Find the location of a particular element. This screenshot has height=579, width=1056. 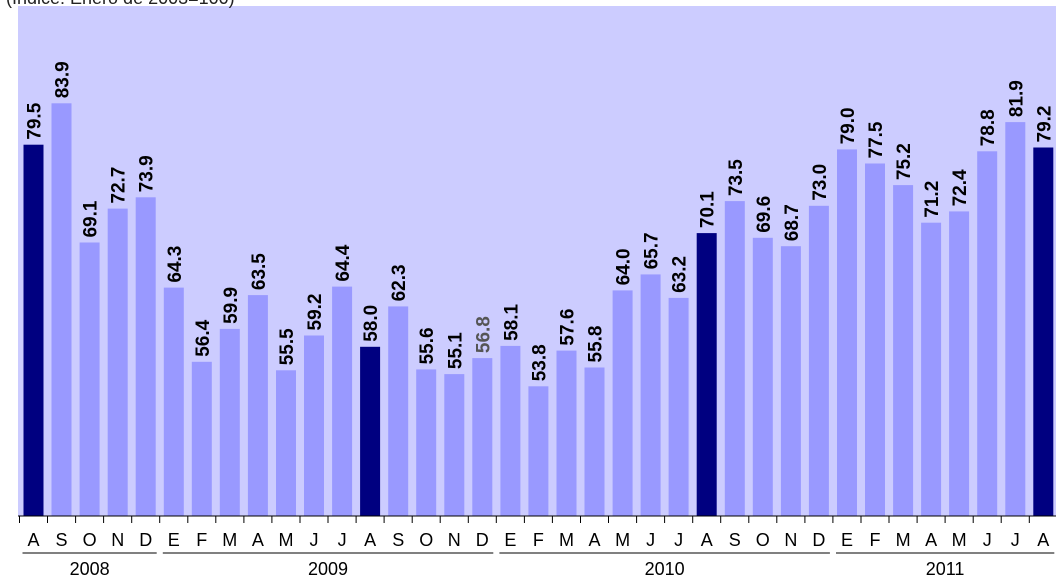

month-label-8: A is located at coordinates (258, 540).